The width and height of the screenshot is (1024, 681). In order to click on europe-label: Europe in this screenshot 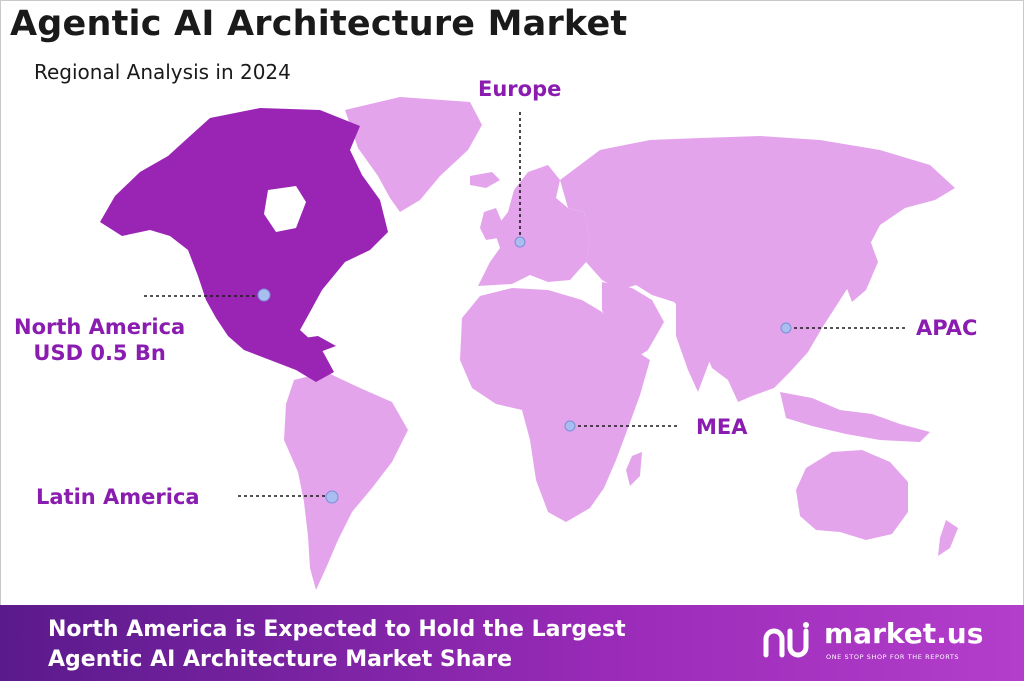, I will do `click(520, 89)`.